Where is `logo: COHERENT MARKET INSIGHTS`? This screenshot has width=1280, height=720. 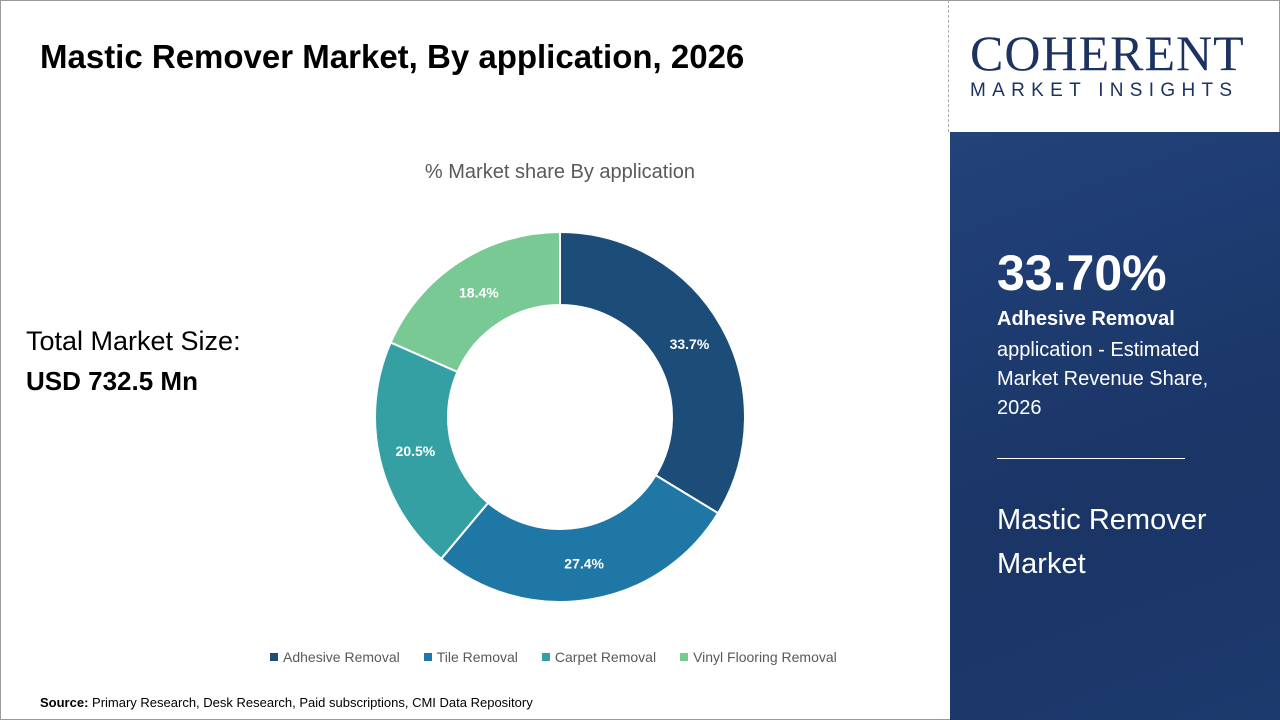
logo: COHERENT MARKET INSIGHTS is located at coordinates (1115, 65).